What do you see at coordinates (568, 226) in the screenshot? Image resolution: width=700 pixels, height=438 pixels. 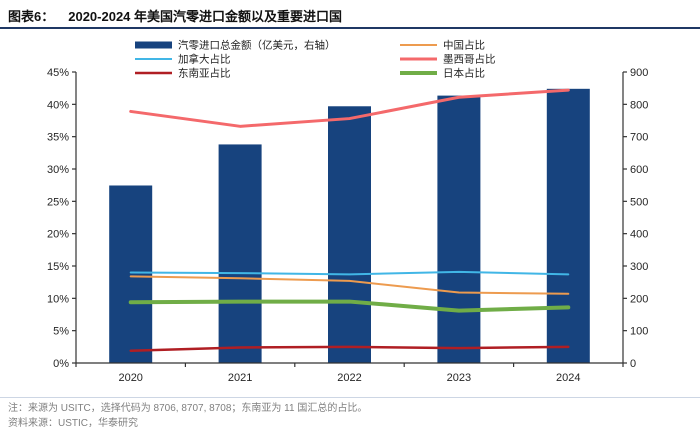 I see `bar-2024` at bounding box center [568, 226].